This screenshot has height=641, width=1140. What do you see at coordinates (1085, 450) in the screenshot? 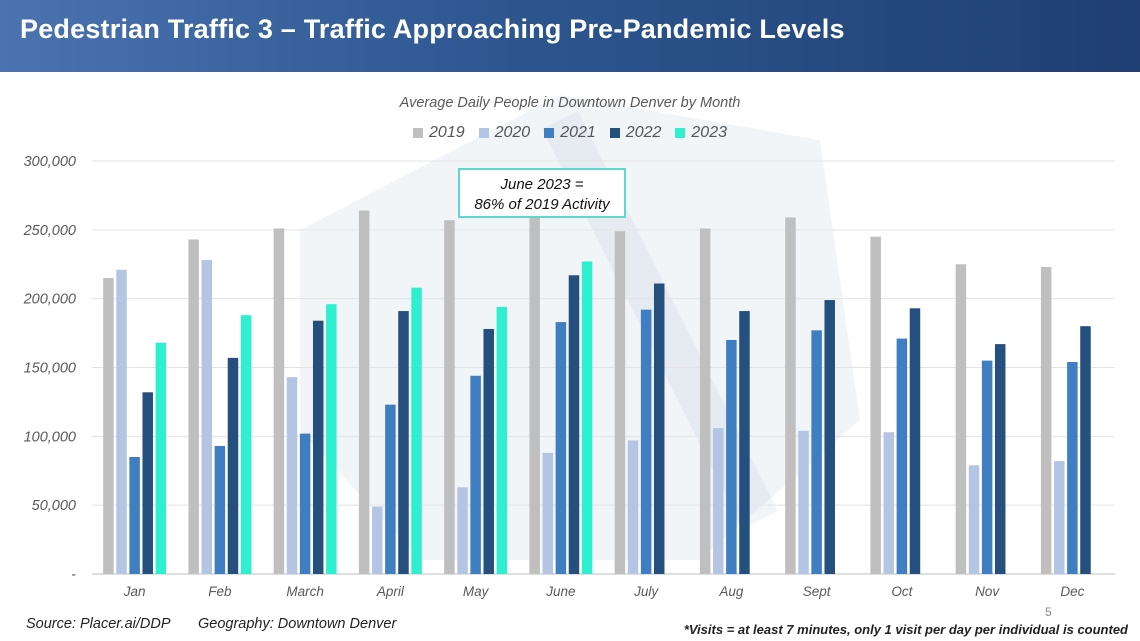
I see `bar-2022-Dec` at bounding box center [1085, 450].